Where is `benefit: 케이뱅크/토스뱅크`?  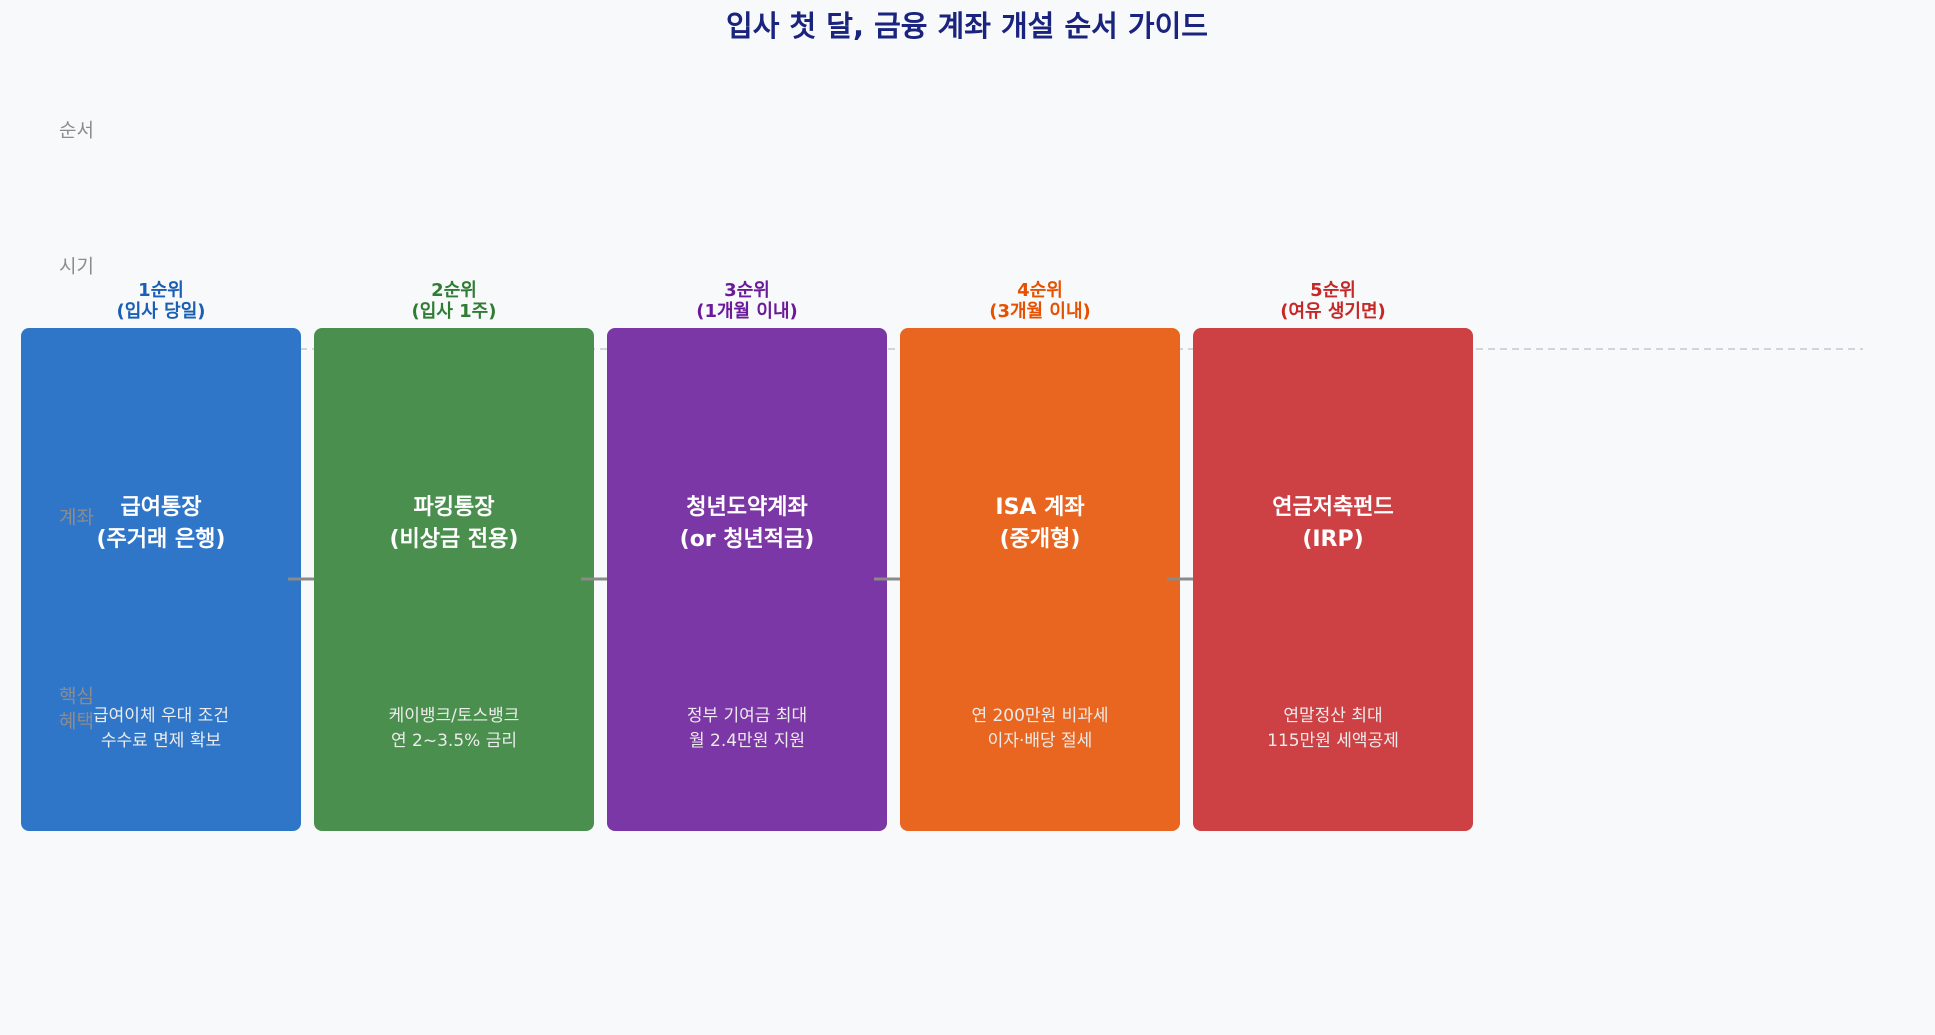
benefit: 케이뱅크/토스뱅크 is located at coordinates (454, 716).